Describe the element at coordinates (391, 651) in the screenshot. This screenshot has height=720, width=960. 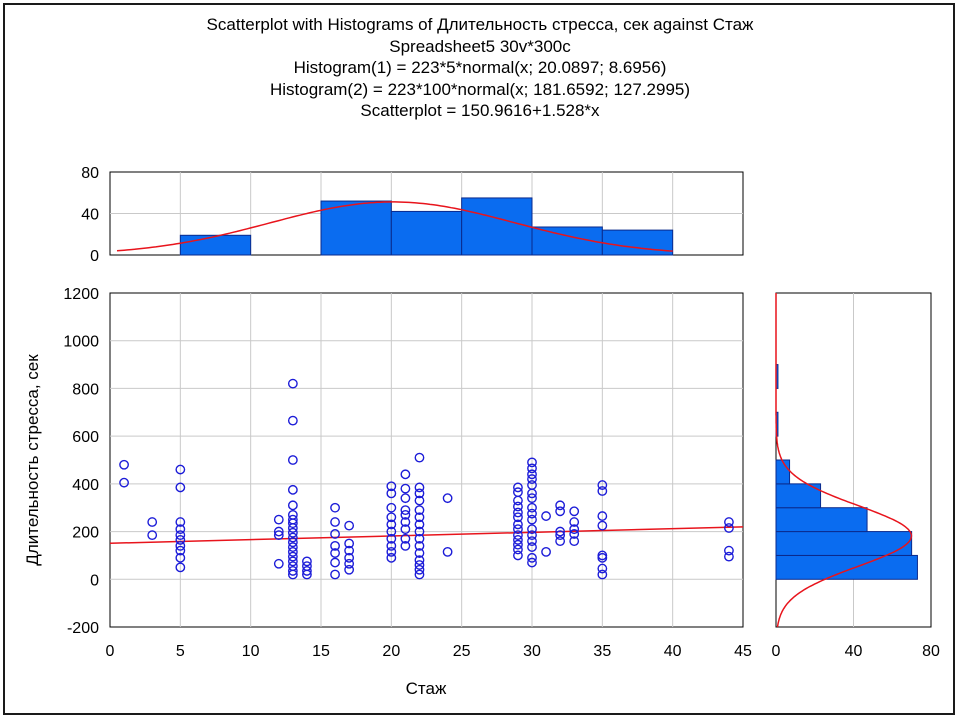
I see `x-tick-label: 20` at that location.